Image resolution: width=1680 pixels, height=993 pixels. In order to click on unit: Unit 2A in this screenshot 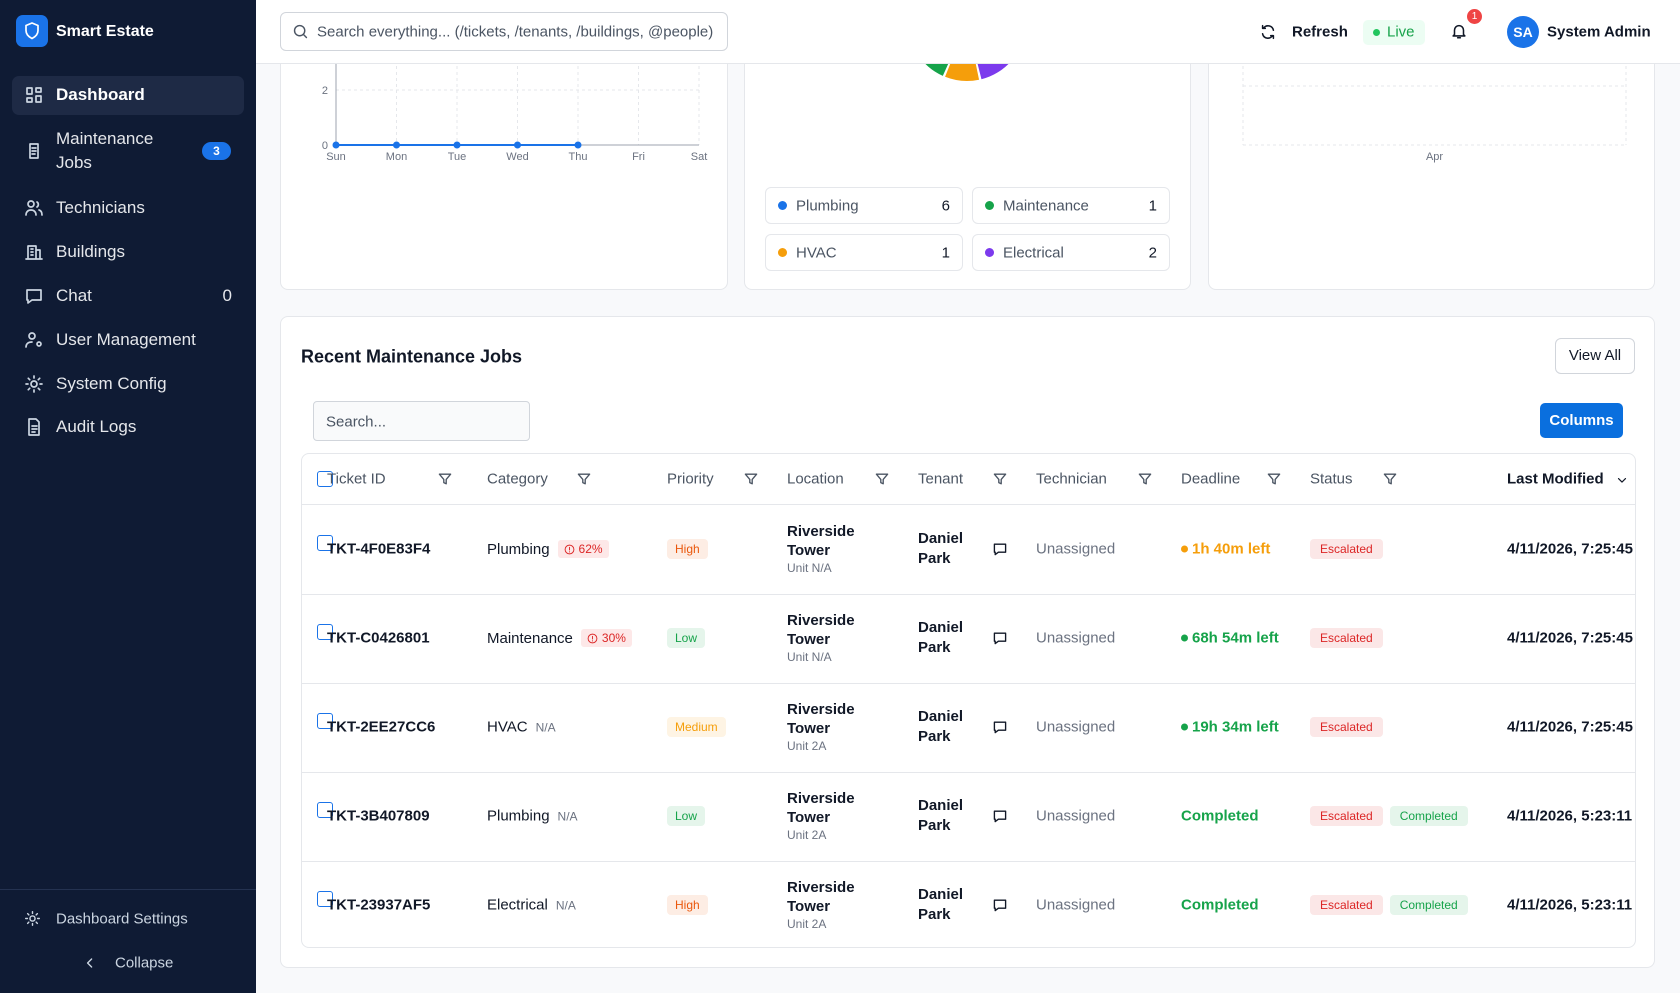, I will do `click(807, 835)`.